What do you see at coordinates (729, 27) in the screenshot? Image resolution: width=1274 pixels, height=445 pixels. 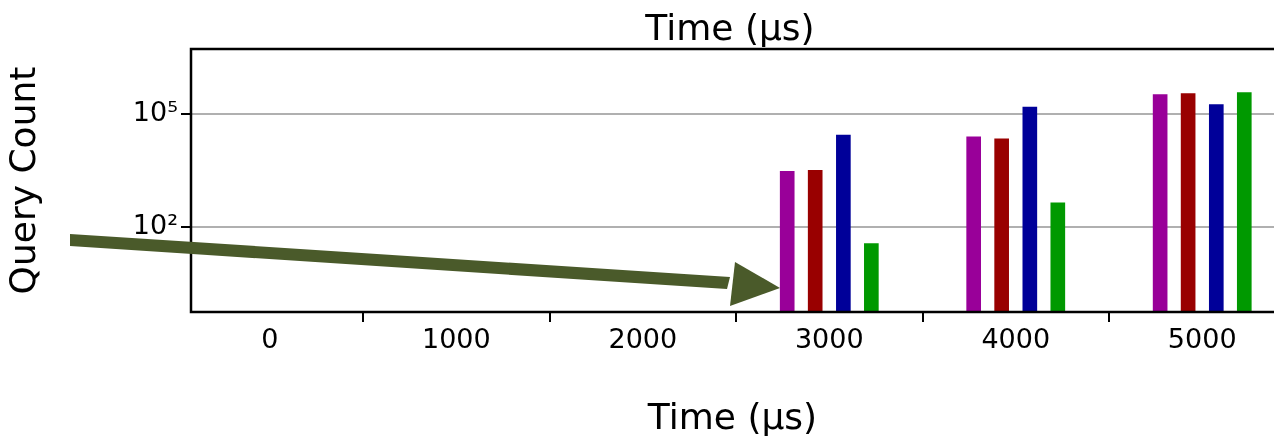 I see `text: Time (µs)` at bounding box center [729, 27].